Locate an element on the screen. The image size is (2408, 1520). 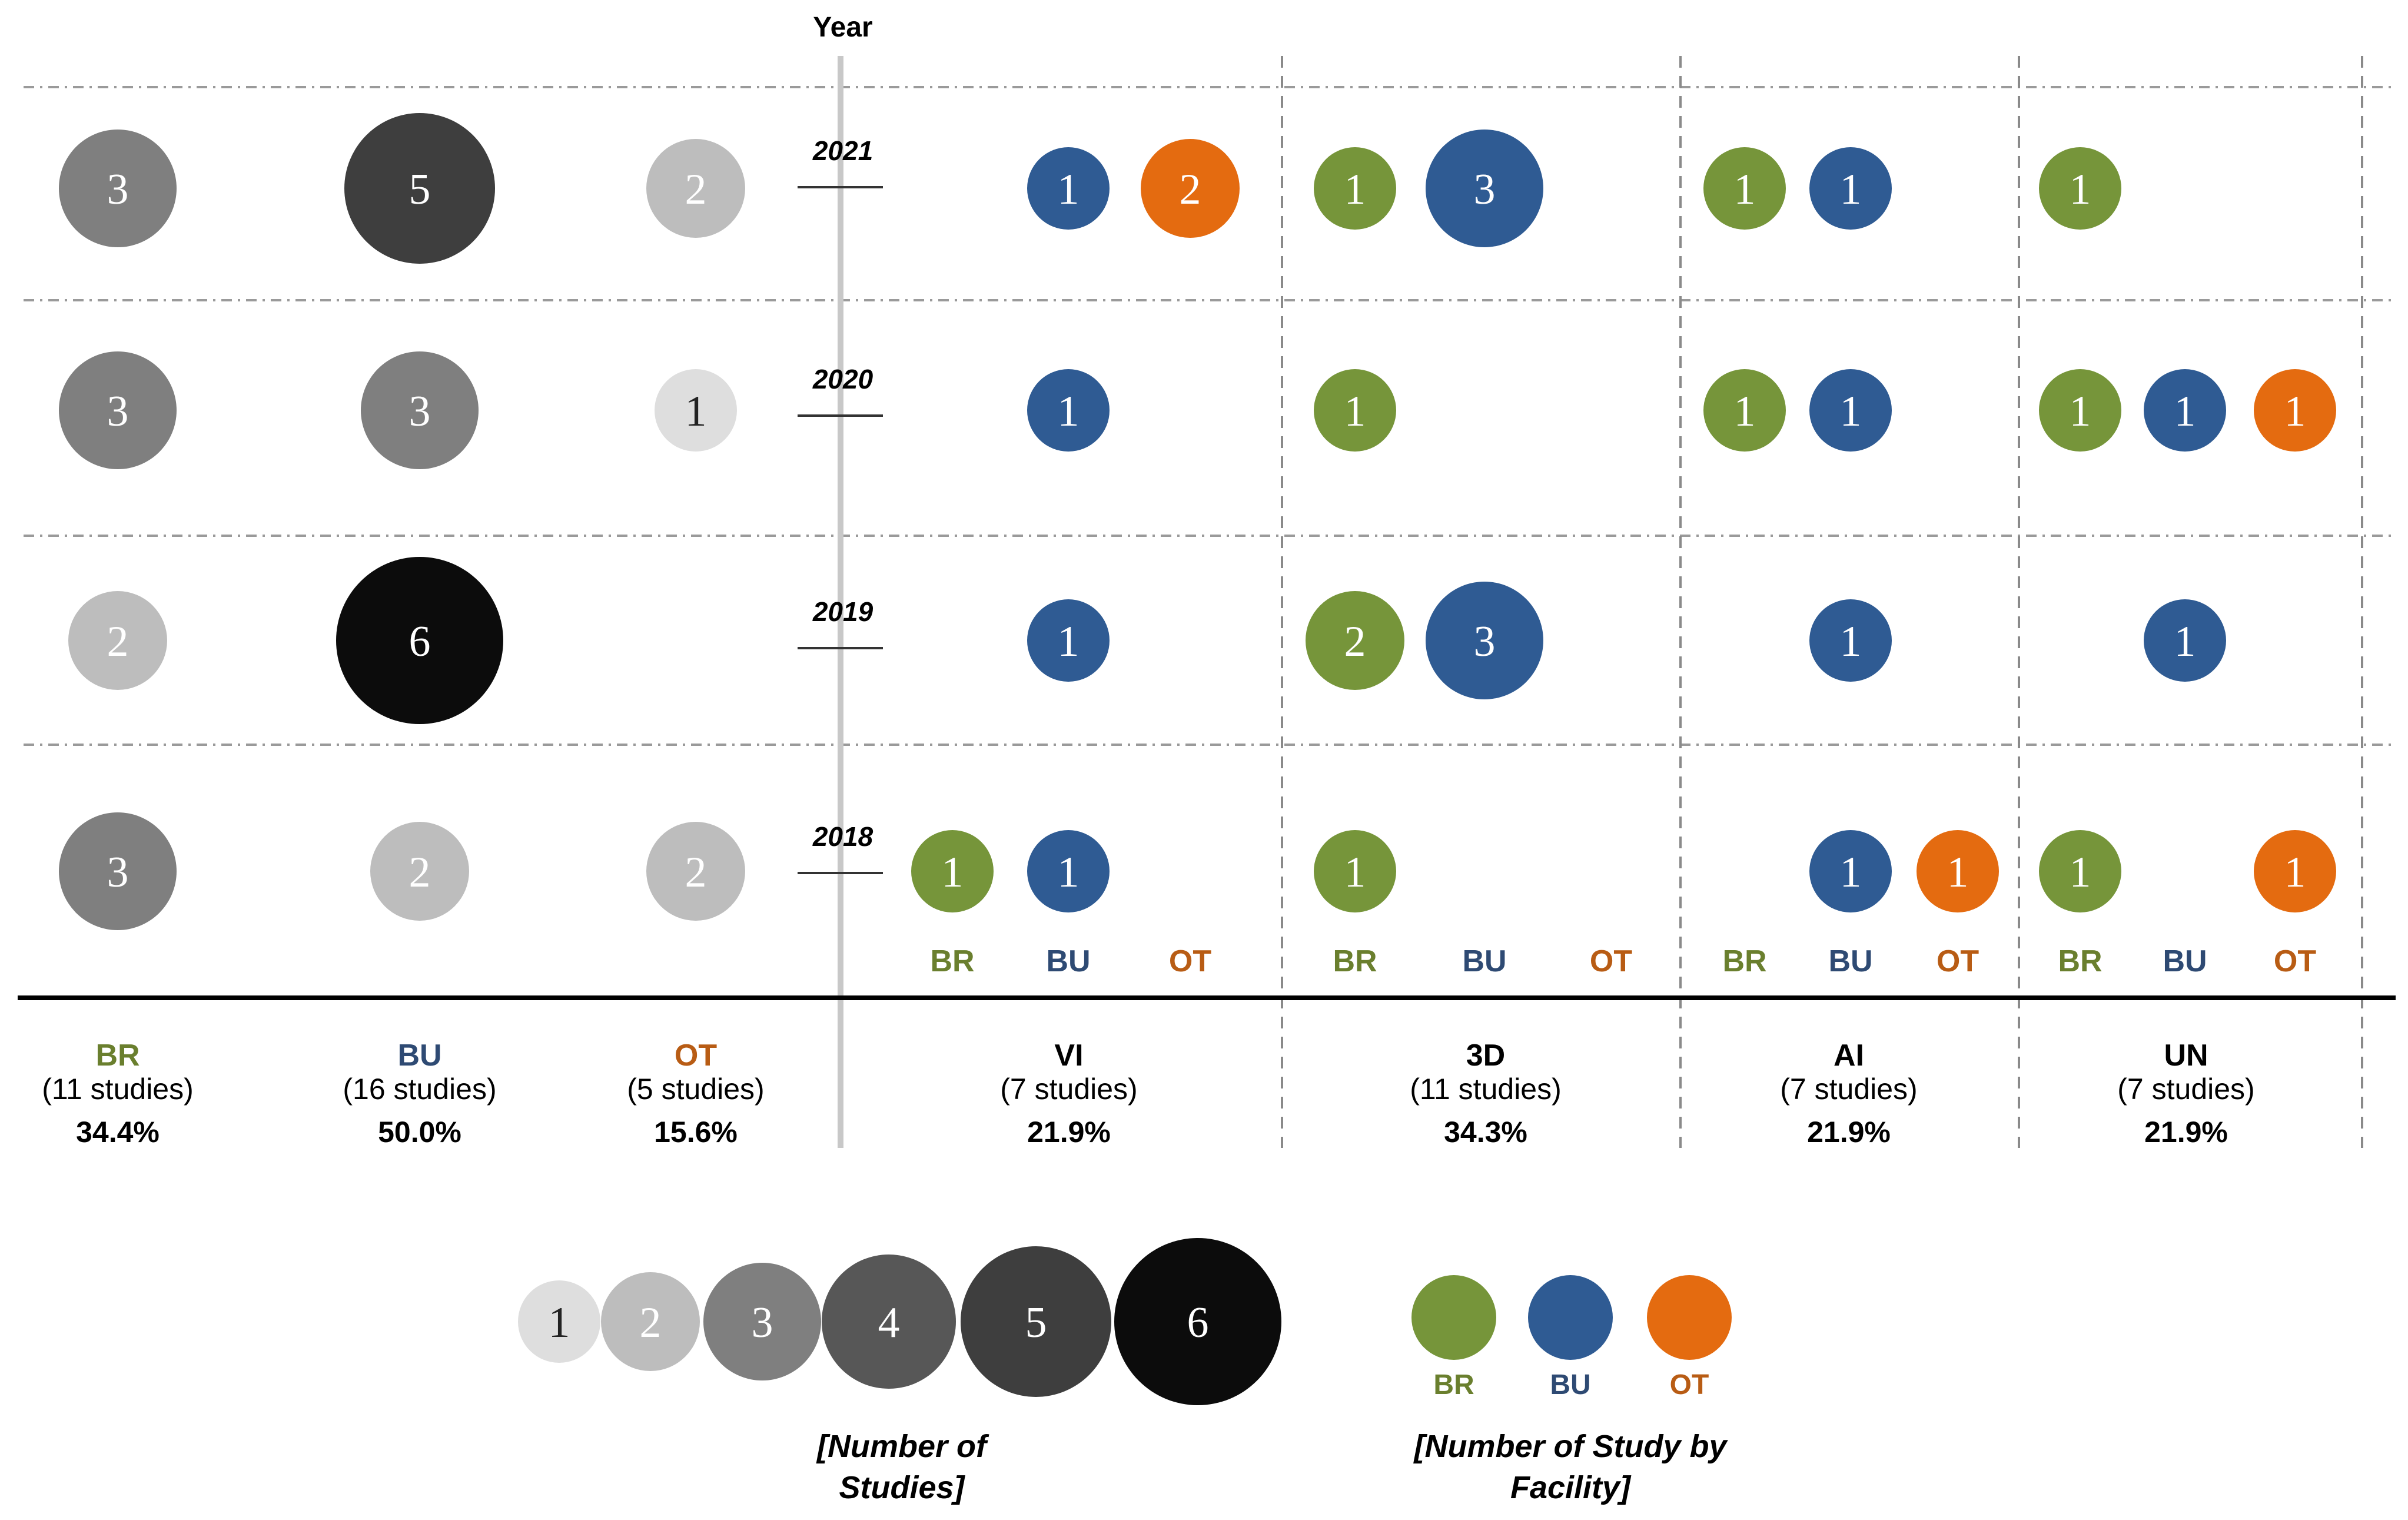
facility-label-vi-bu: BU is located at coordinates (1068, 961).